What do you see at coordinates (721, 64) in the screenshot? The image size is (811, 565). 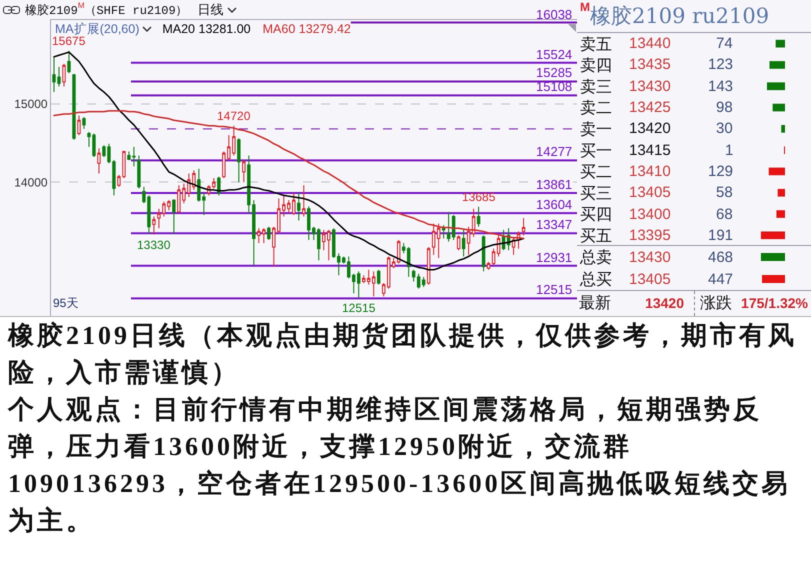 I see `data-label: 123` at bounding box center [721, 64].